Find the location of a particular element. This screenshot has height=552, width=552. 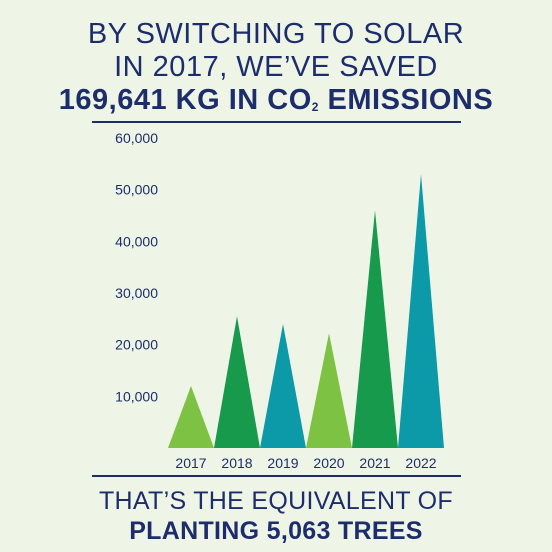

bar-2021 is located at coordinates (375, 329).